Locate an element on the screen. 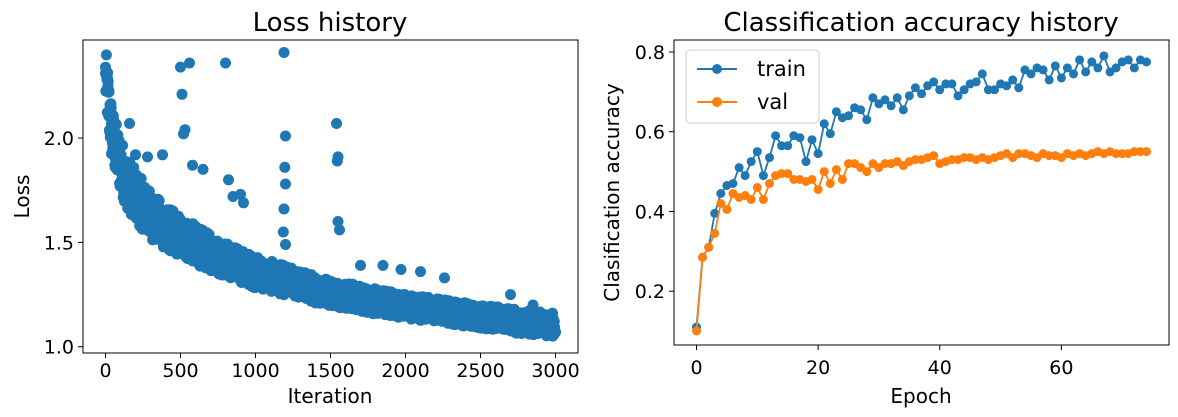  loss-x-tick-label: 2500 is located at coordinates (480, 371).